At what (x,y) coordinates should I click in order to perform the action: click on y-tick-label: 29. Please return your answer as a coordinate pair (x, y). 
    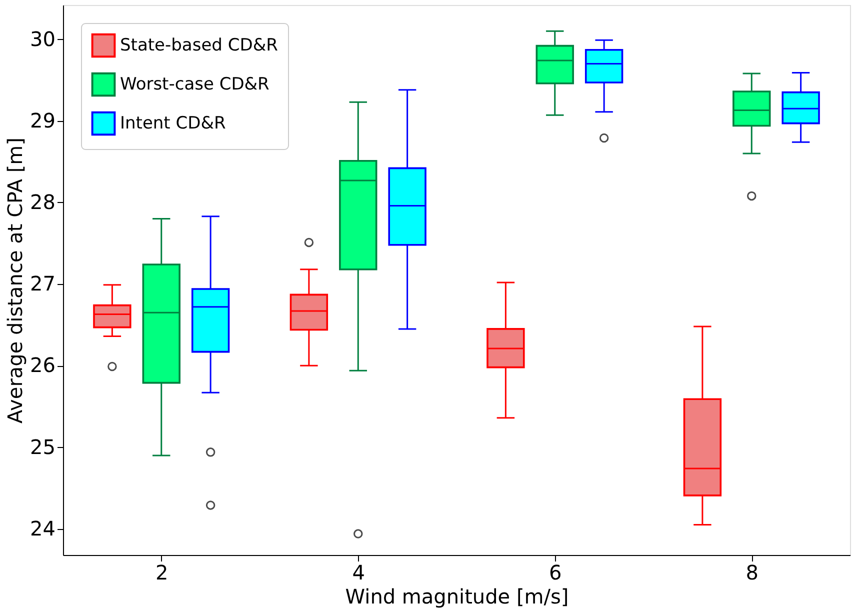
    Looking at the image, I should click on (43, 120).